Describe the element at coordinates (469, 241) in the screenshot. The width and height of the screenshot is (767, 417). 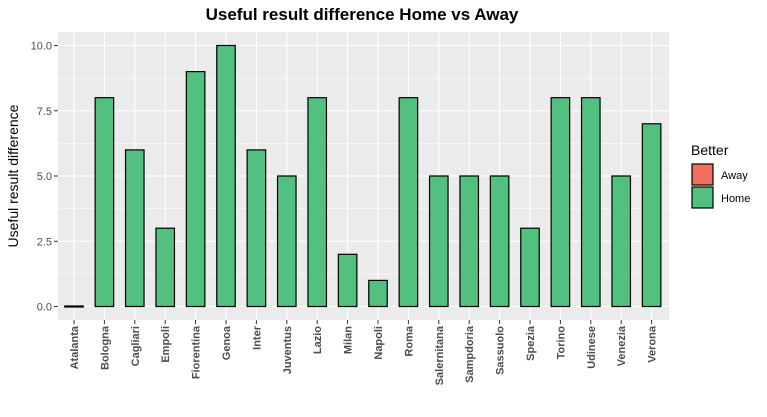
I see `bar-sampdoria` at that location.